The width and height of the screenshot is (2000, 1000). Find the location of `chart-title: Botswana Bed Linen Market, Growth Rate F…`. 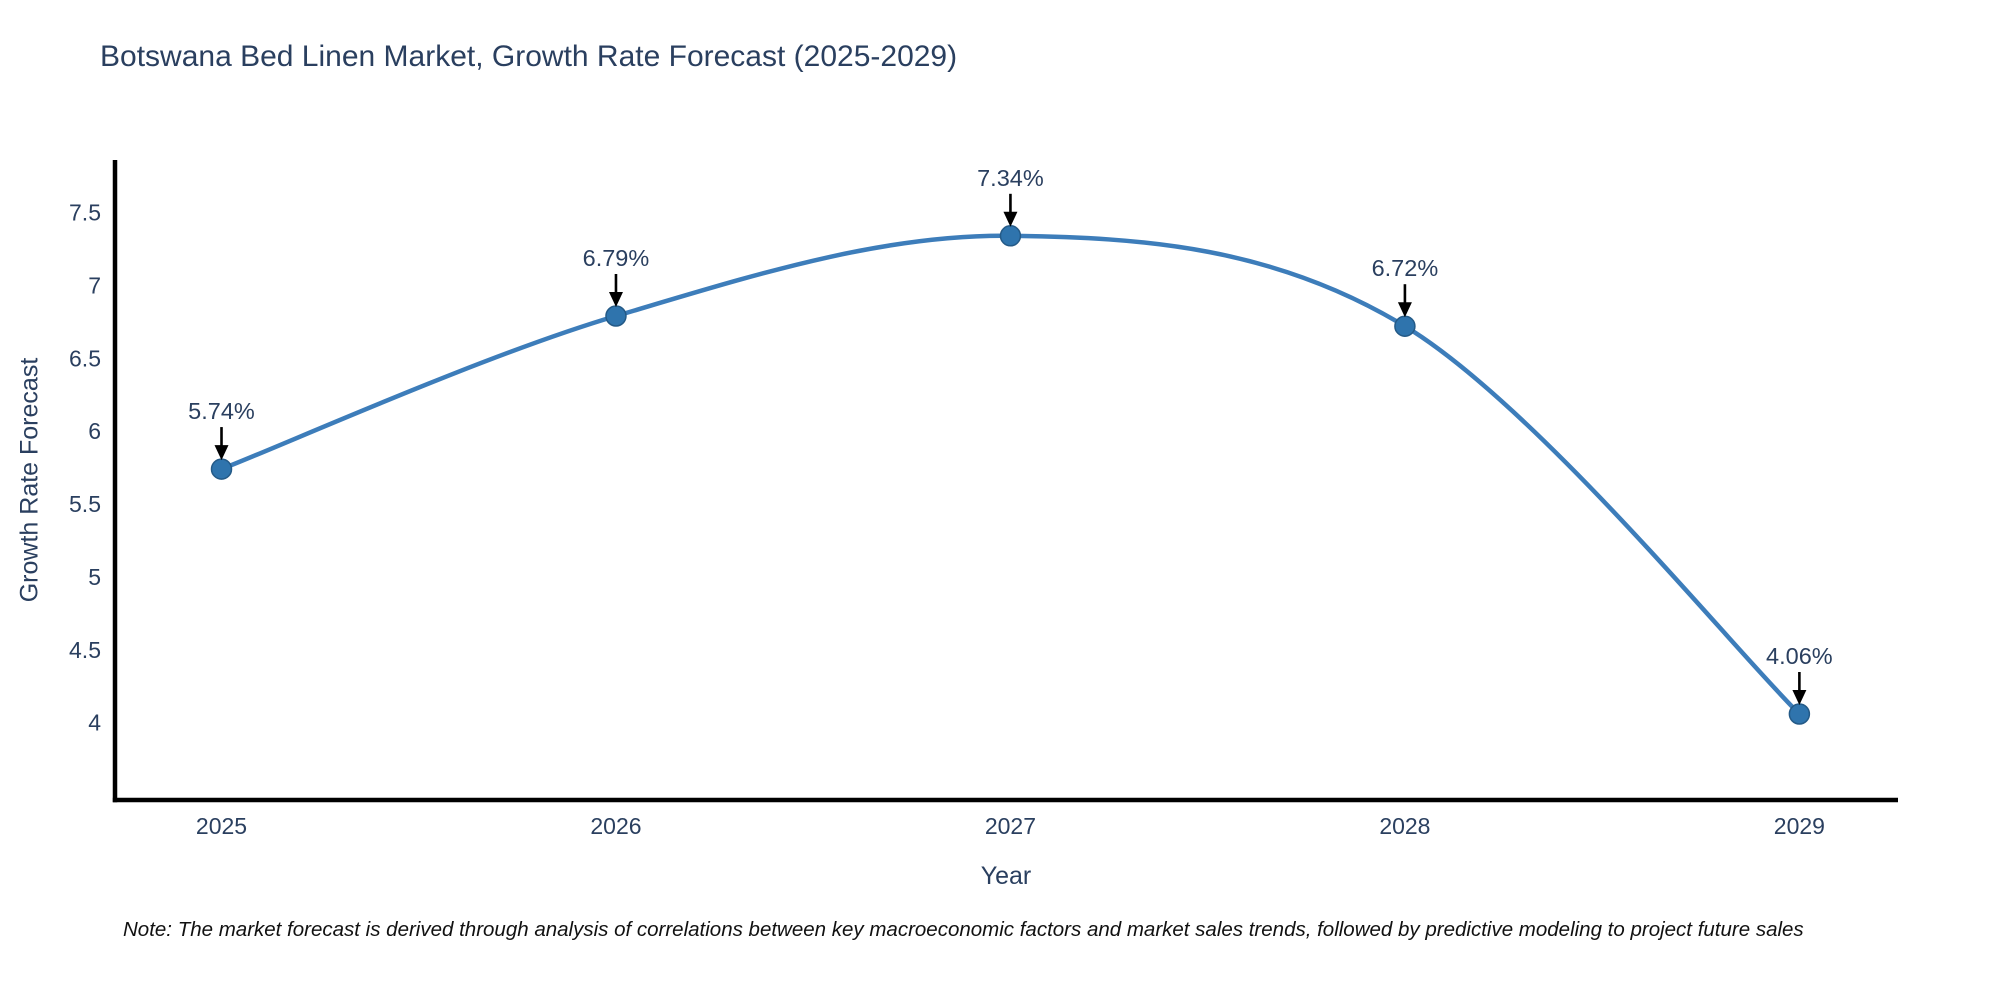

chart-title: Botswana Bed Linen Market, Growth Rate F… is located at coordinates (529, 56).